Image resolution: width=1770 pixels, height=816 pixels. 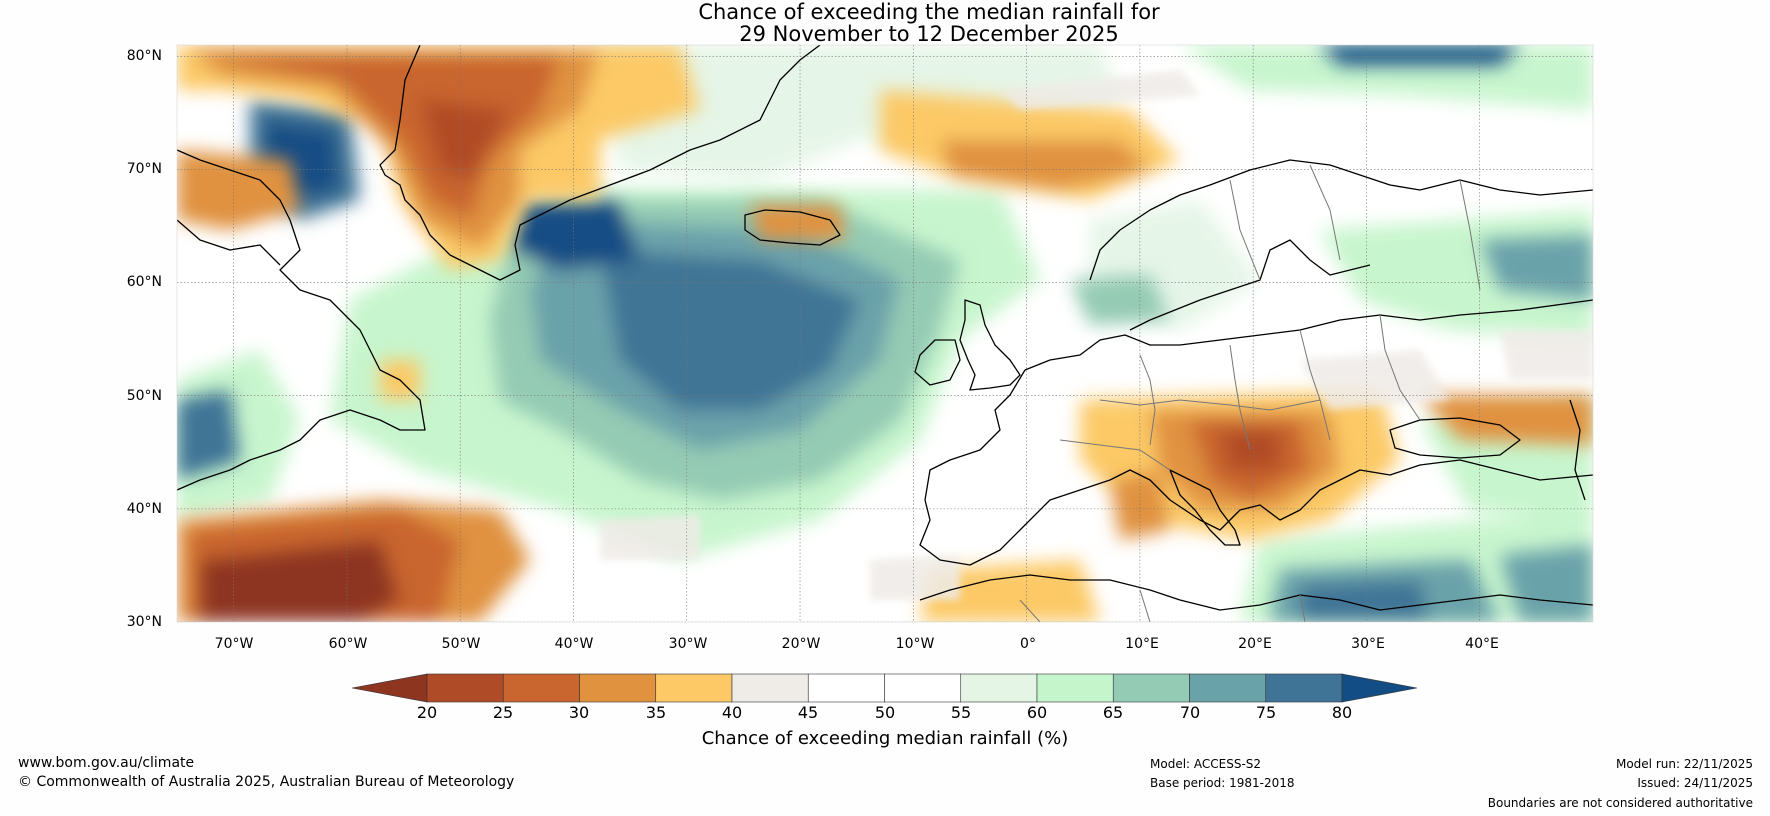 What do you see at coordinates (961, 712) in the screenshot?
I see `colorbar-tick-55: 55` at bounding box center [961, 712].